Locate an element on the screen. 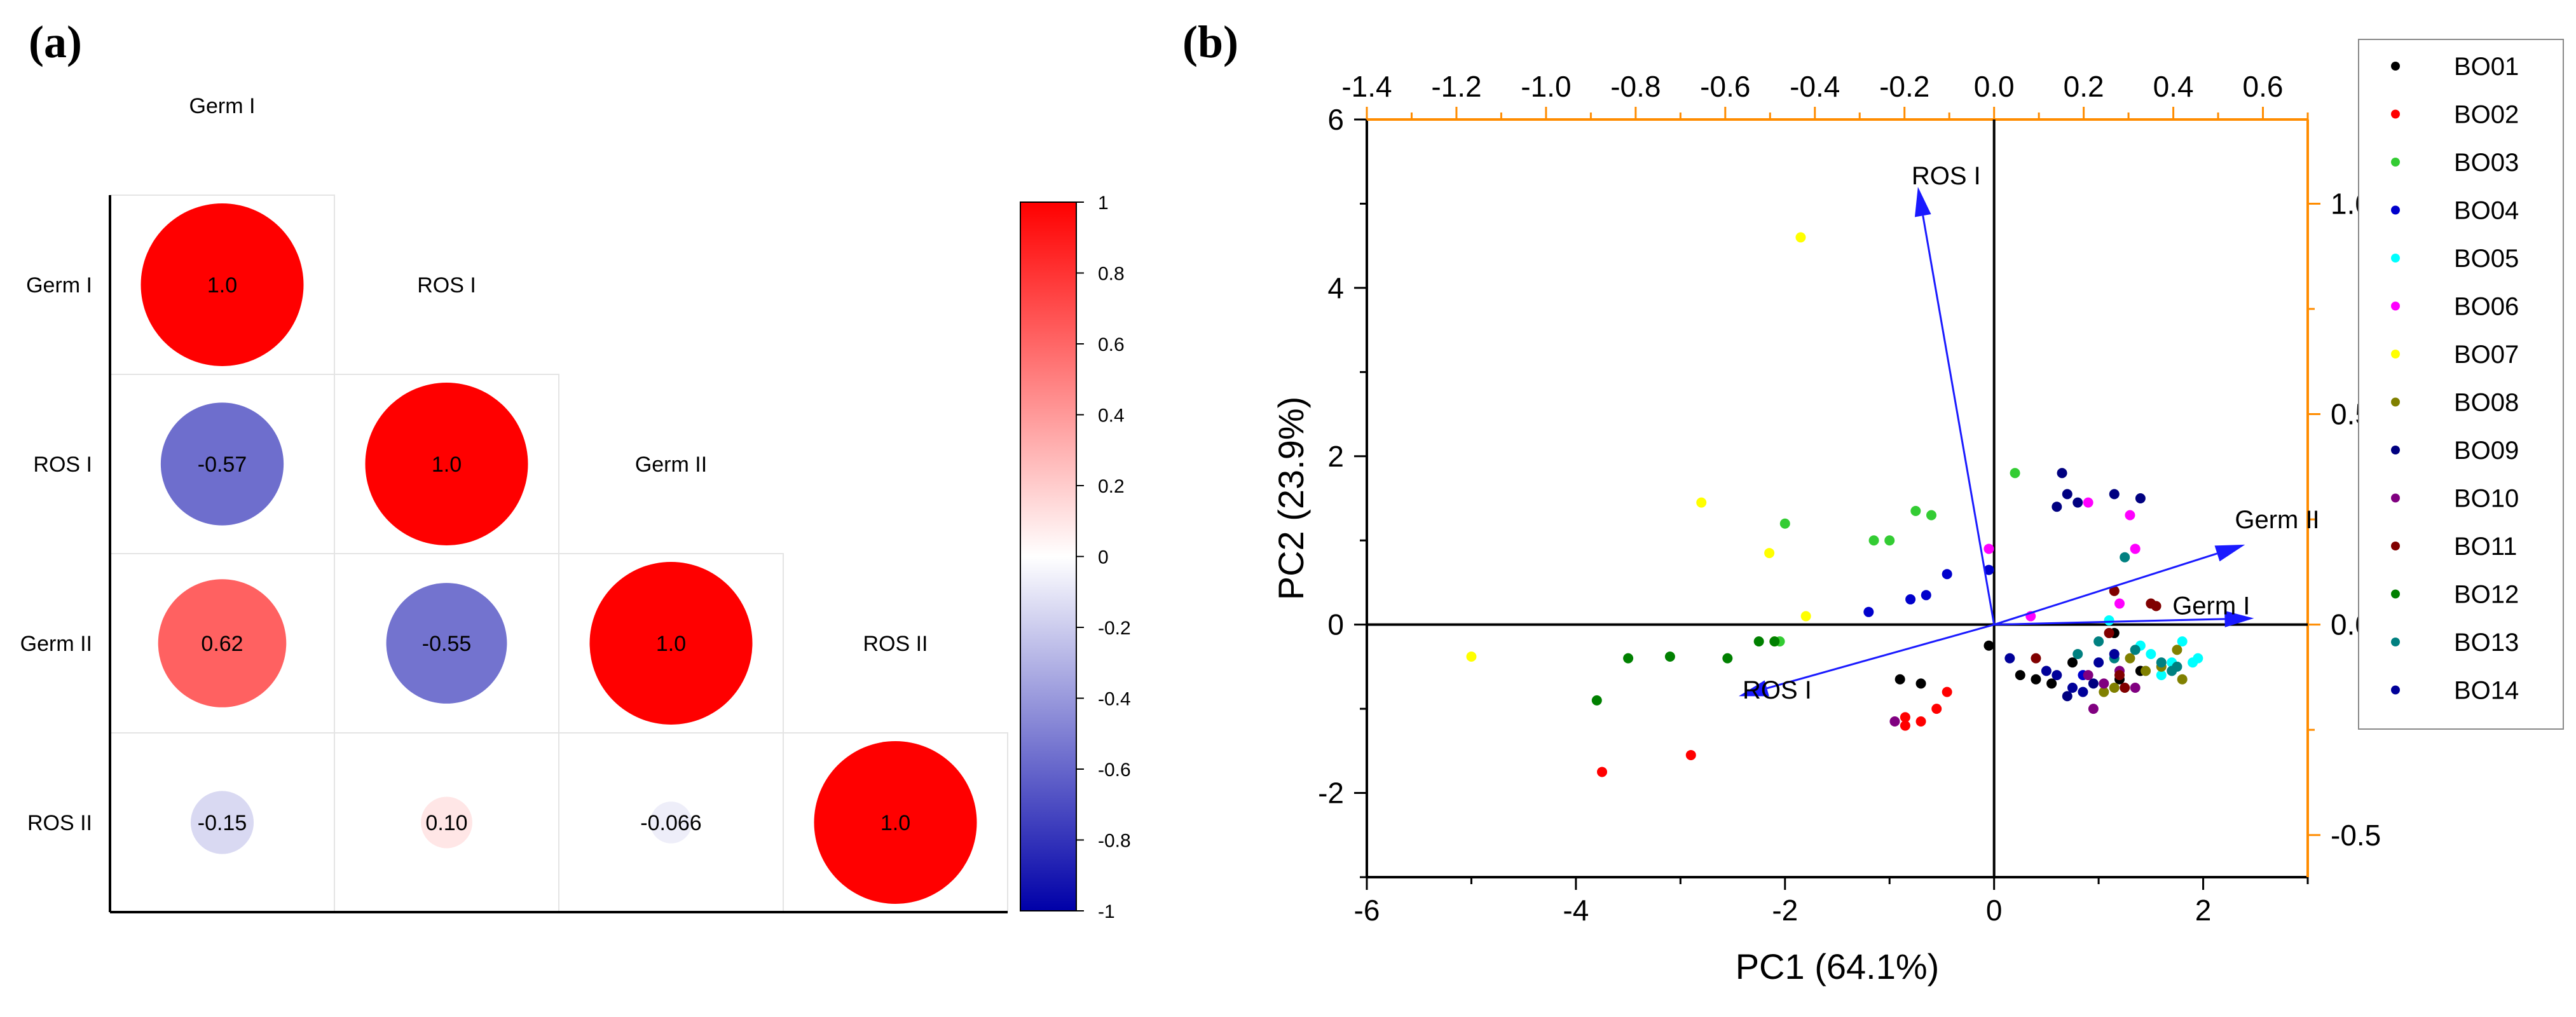 This screenshot has height=1017, width=2576. panel-b-label: (b) is located at coordinates (1210, 42).